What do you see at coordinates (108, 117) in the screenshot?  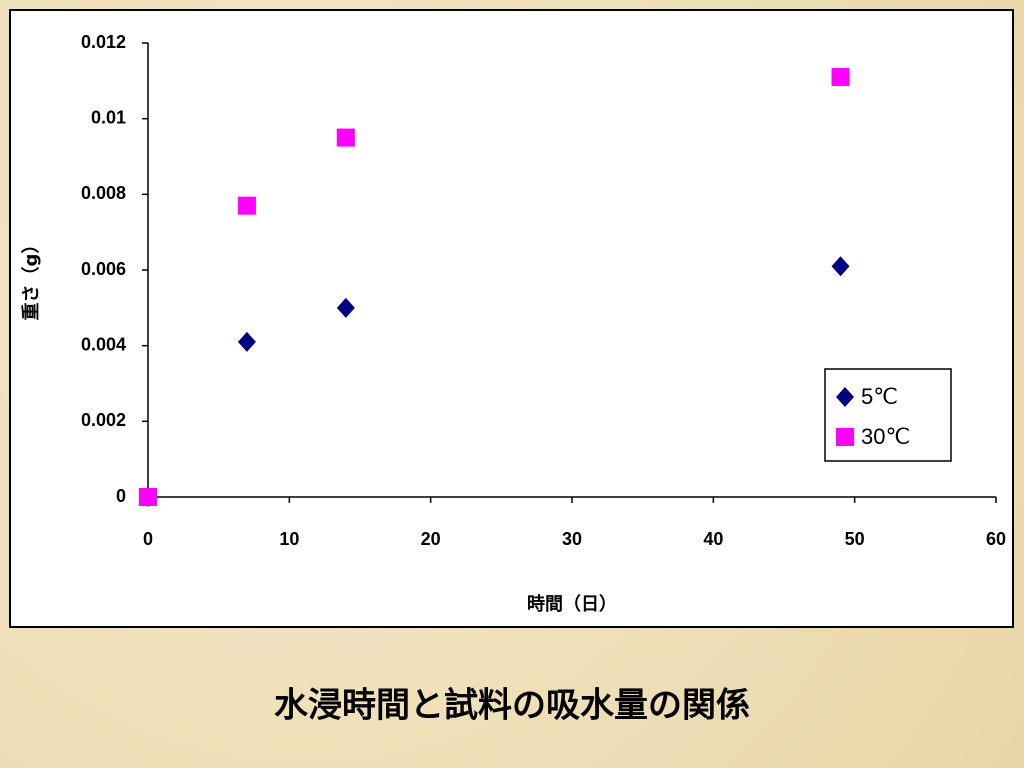 I see `y-tick-label: 0.01` at bounding box center [108, 117].